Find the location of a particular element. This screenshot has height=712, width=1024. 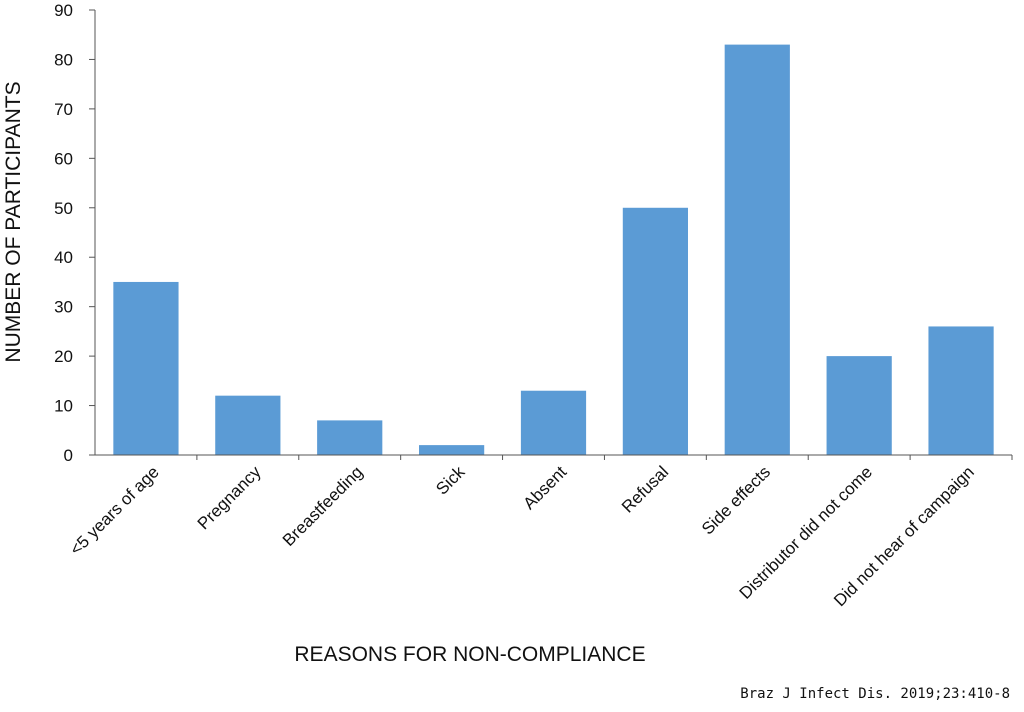

y-tick-label: 10 is located at coordinates (63, 406).